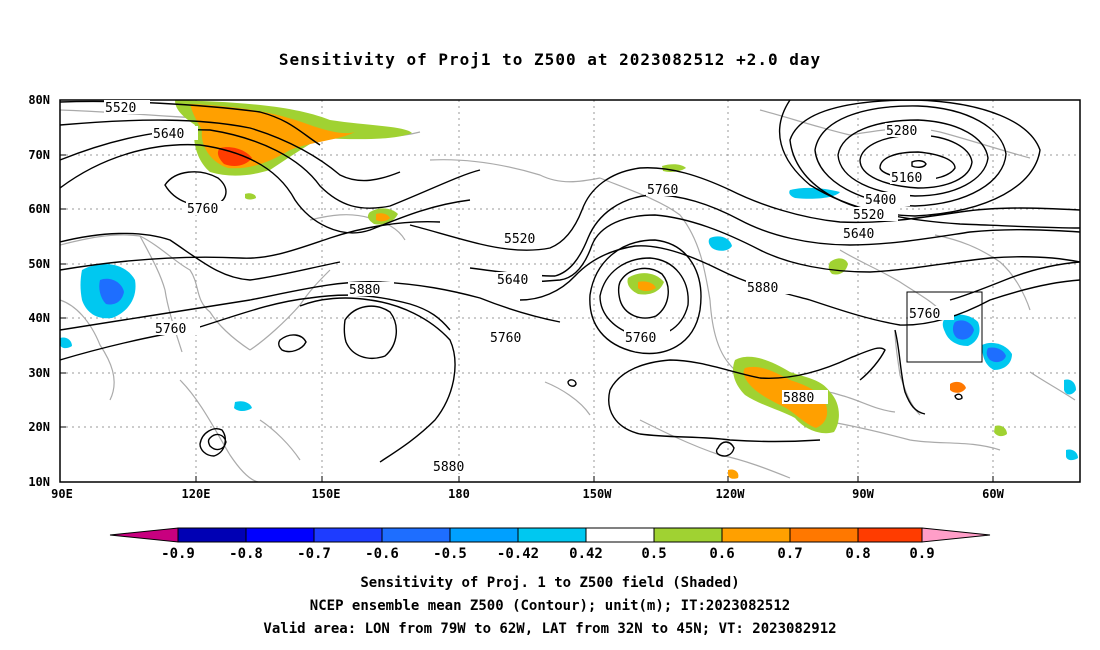  Describe the element at coordinates (647, 286) in the screenshot. I see `shade-orange-npac` at that location.